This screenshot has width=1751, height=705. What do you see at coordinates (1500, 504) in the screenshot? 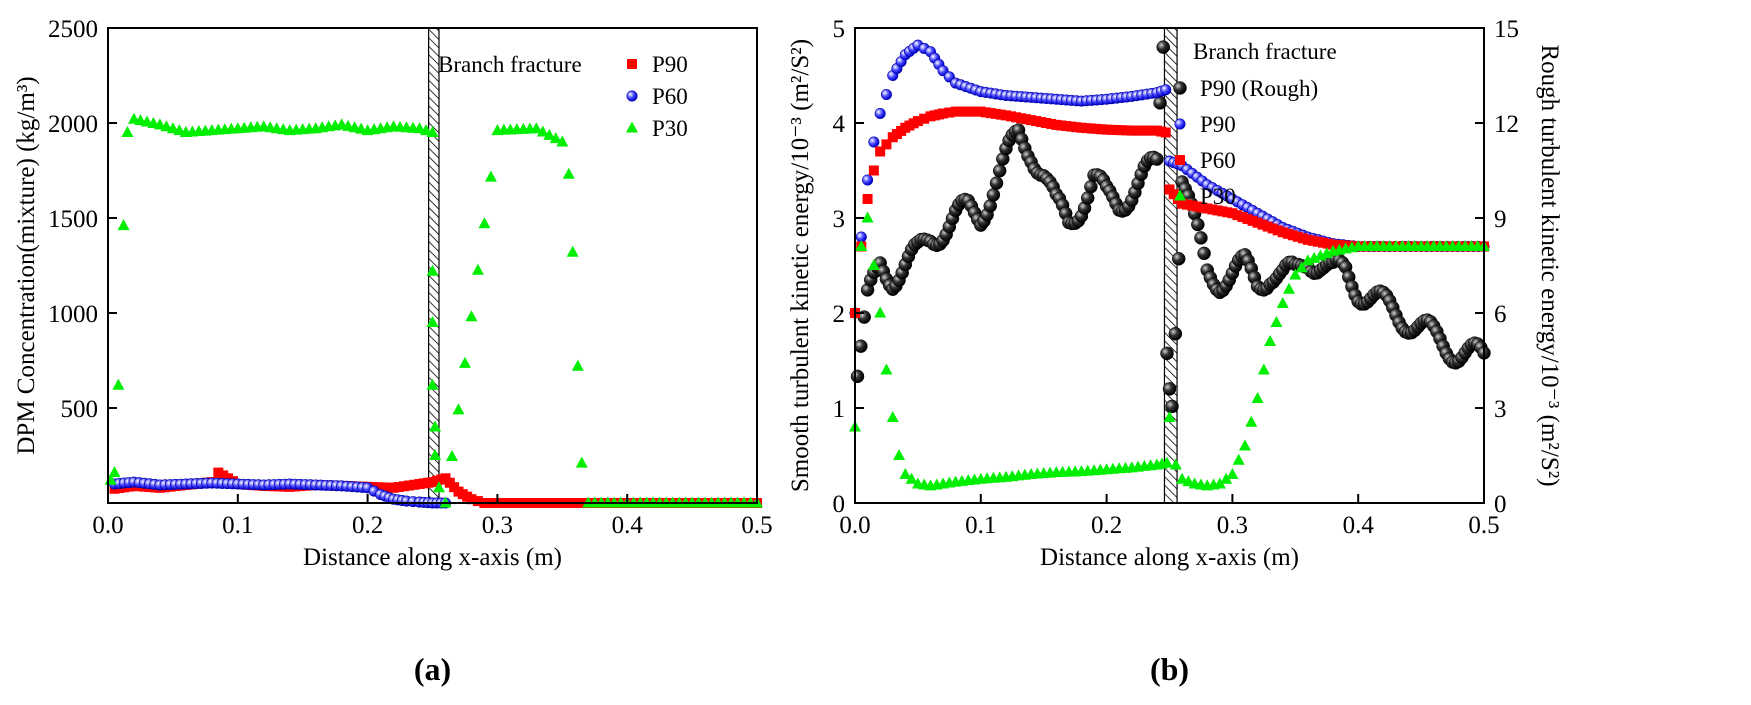
I see `y2-tick-label: 0` at bounding box center [1500, 504].